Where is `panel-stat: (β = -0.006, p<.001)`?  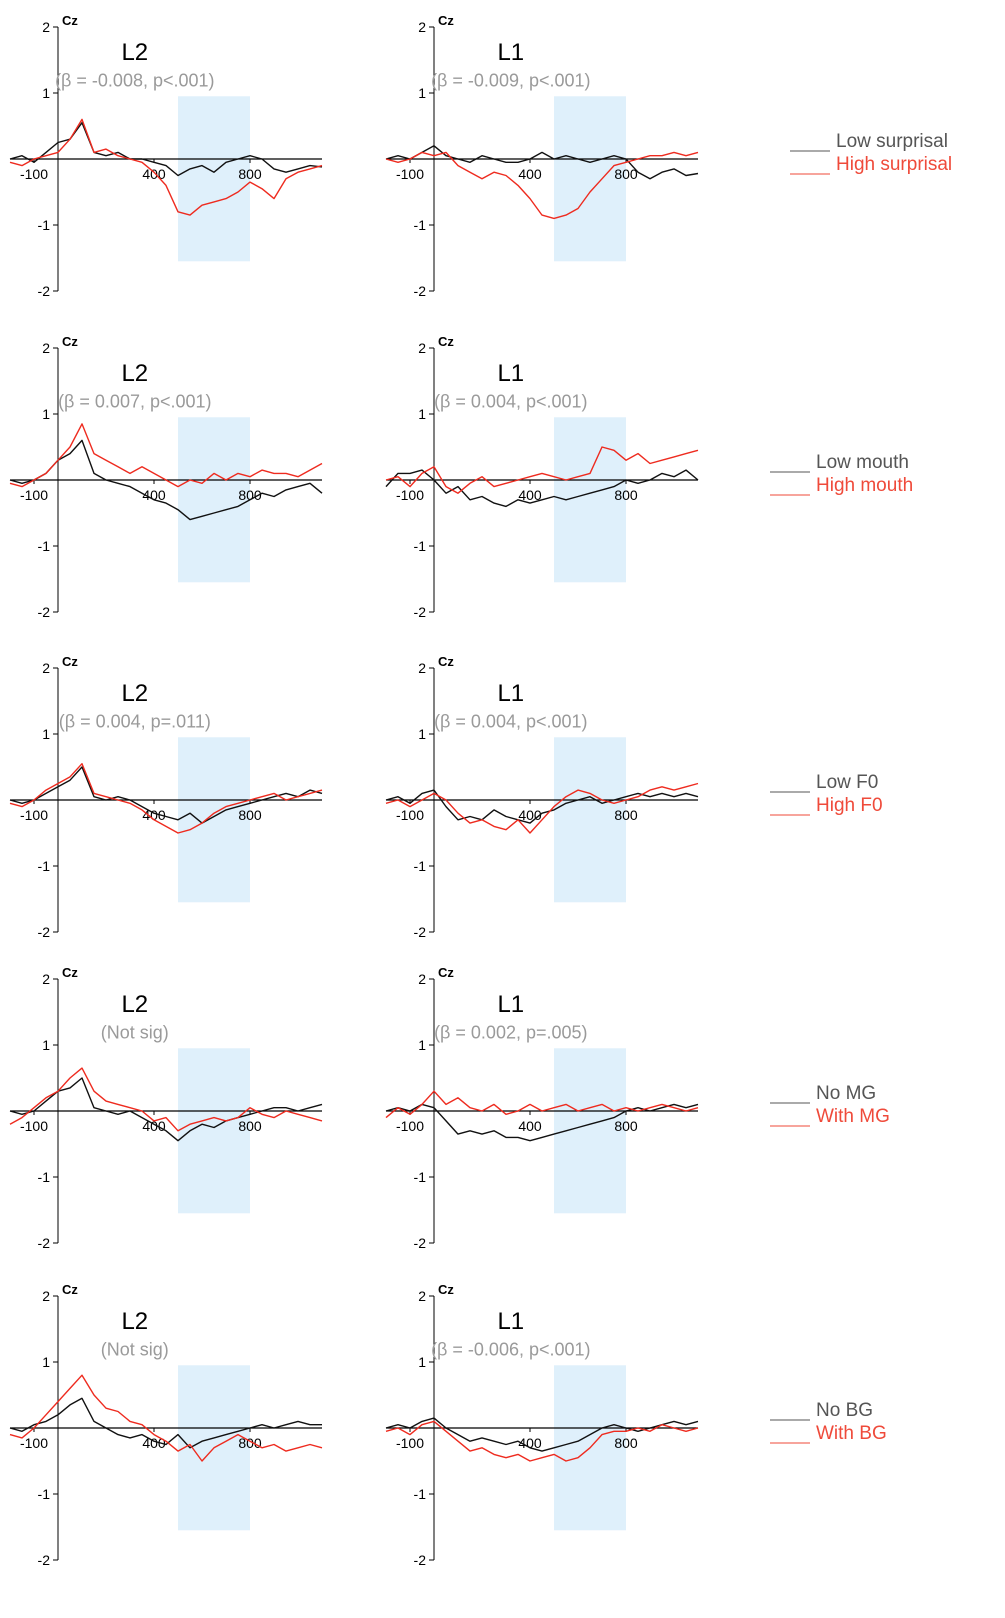
panel-stat: (β = -0.006, p<.001) is located at coordinates (510, 1349).